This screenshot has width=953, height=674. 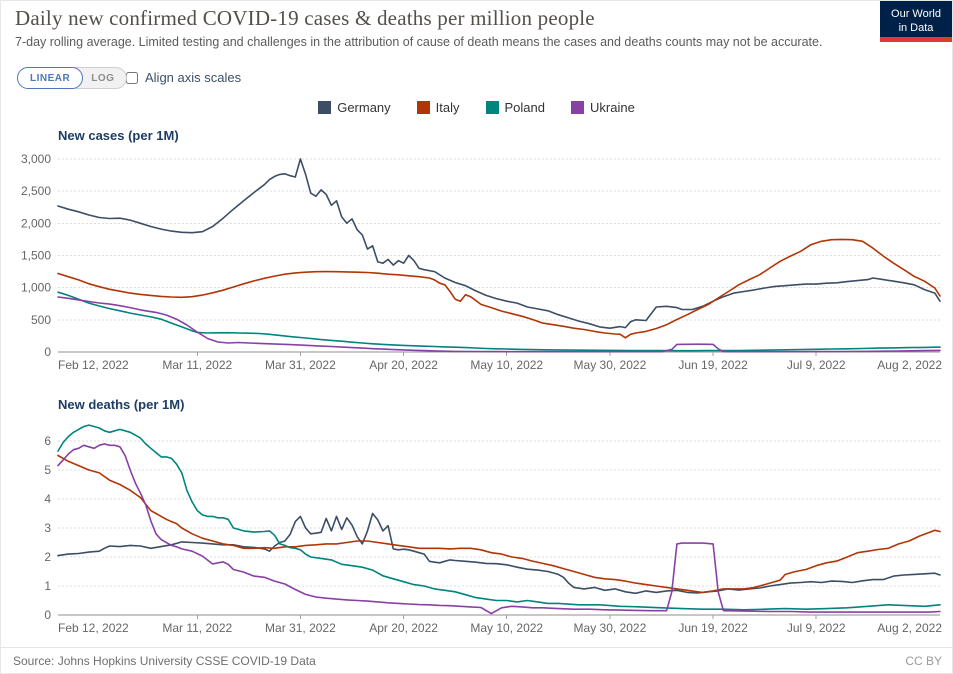 I want to click on line-poland, so click(x=499, y=321).